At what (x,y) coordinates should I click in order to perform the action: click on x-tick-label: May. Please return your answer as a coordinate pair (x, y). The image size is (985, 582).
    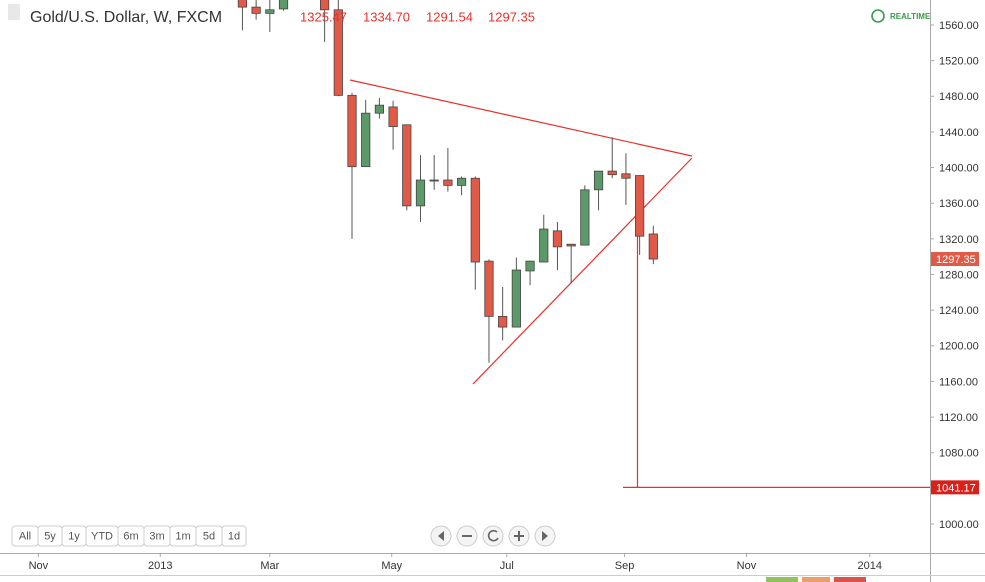
    Looking at the image, I should click on (391, 566).